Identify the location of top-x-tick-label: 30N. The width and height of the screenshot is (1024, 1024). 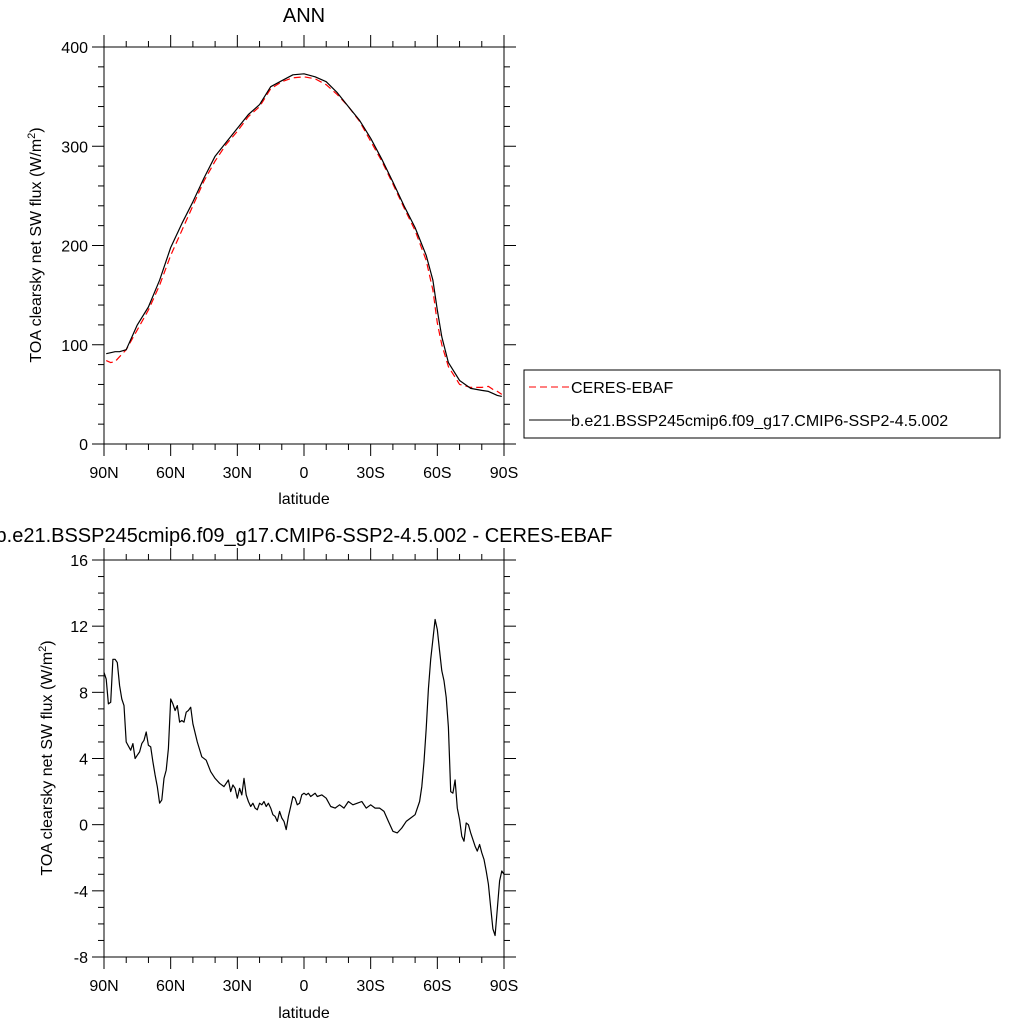
(237, 473).